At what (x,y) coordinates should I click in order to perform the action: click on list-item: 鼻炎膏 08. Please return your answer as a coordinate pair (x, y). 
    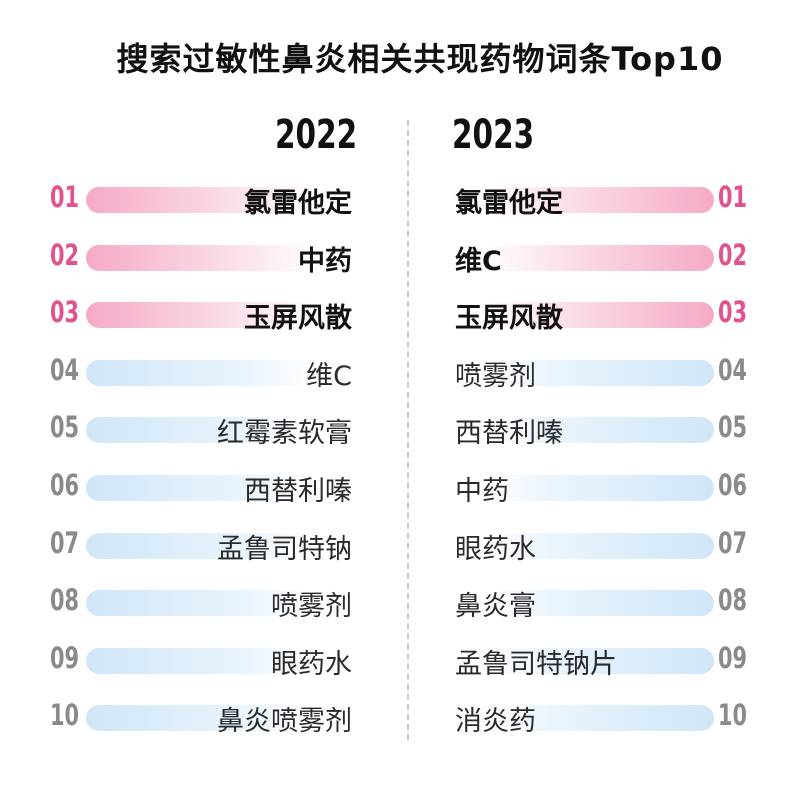
    Looking at the image, I should click on (610, 602).